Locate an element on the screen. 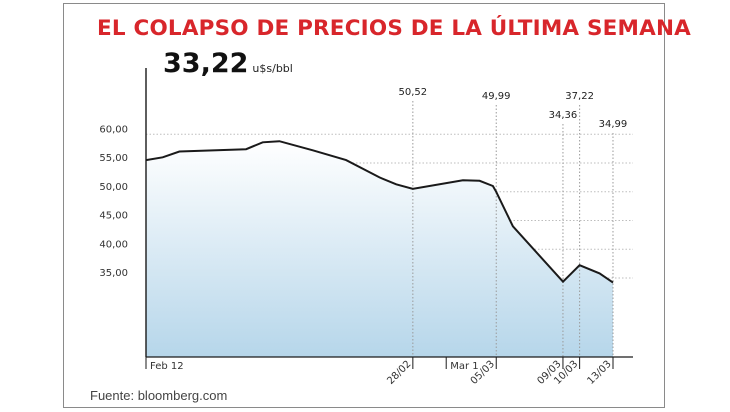 The height and width of the screenshot is (412, 730). y-tick-label: 35,00 is located at coordinates (113, 273).